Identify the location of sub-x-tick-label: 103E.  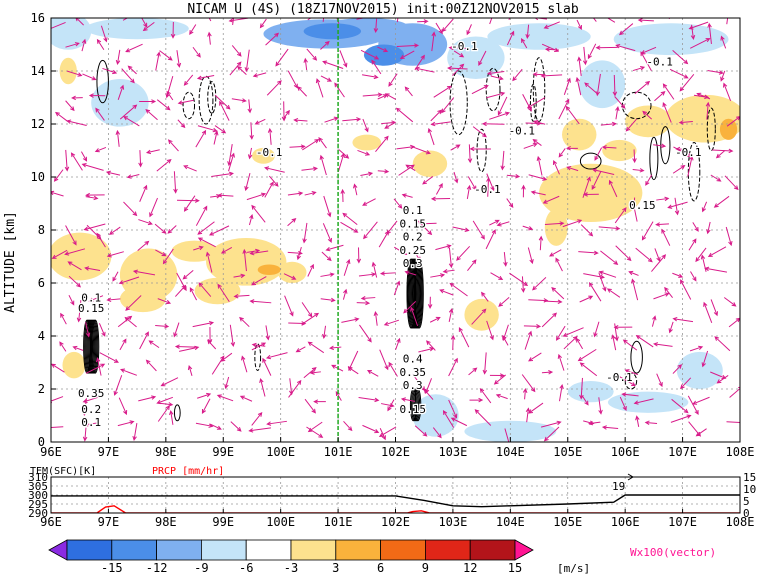
(452, 522).